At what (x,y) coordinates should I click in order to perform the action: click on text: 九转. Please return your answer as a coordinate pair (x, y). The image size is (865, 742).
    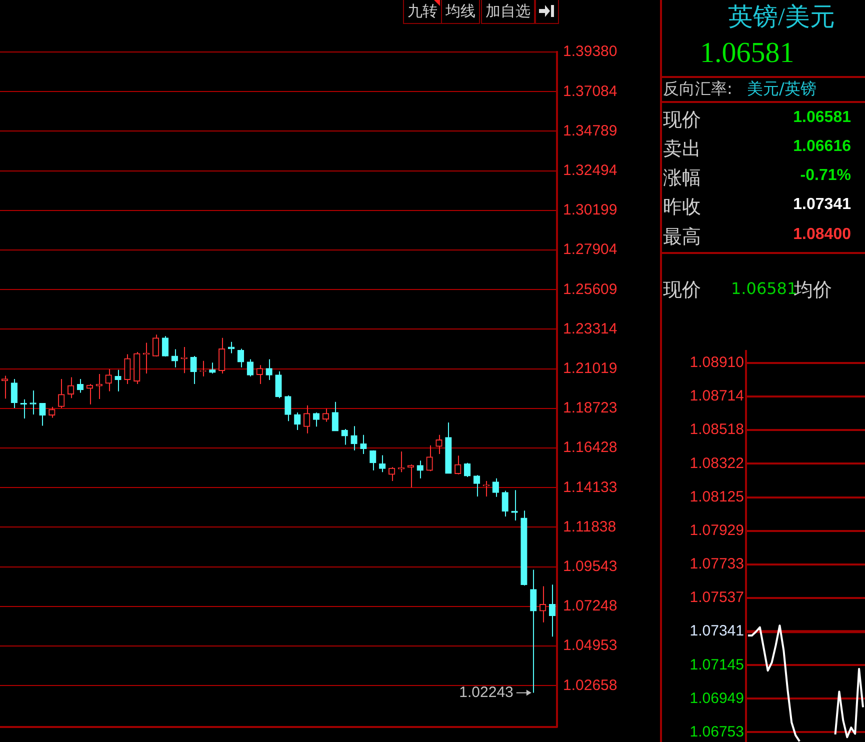
    Looking at the image, I should click on (422, 12).